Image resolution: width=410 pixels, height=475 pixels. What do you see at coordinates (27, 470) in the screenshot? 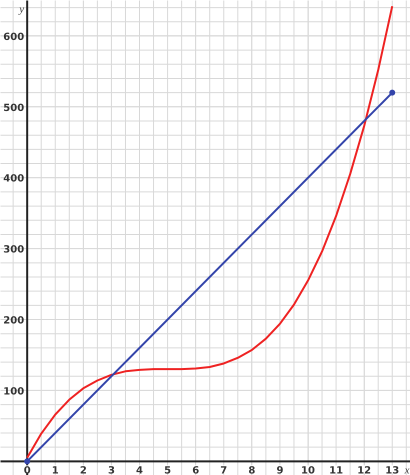
I see `x-tick-label: 0` at bounding box center [27, 470].